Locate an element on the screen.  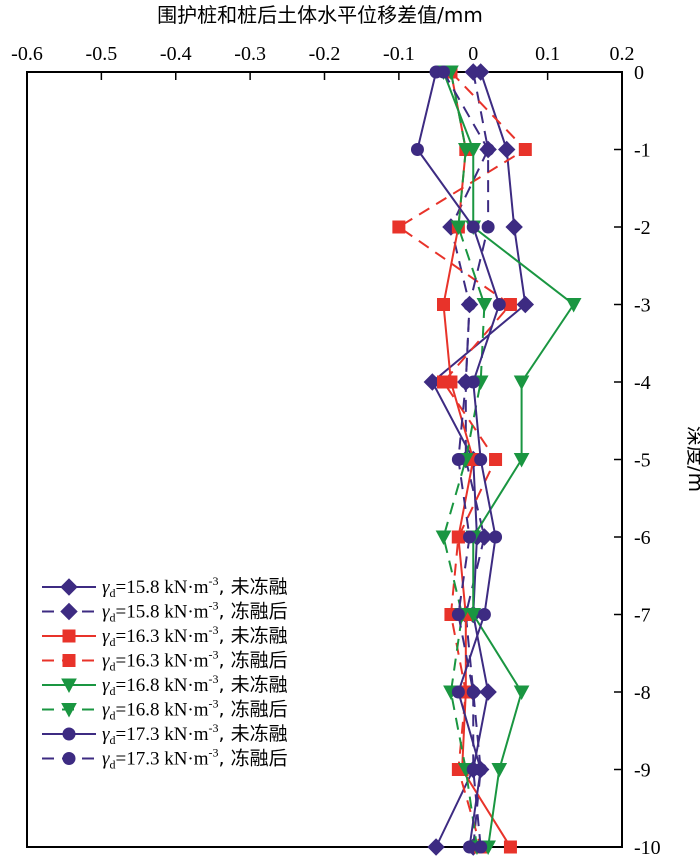
y-axis: 0 -1 -2 -3 -4 -5 -6 -7 -8 -9 -10 is located at coordinates (637, 460).